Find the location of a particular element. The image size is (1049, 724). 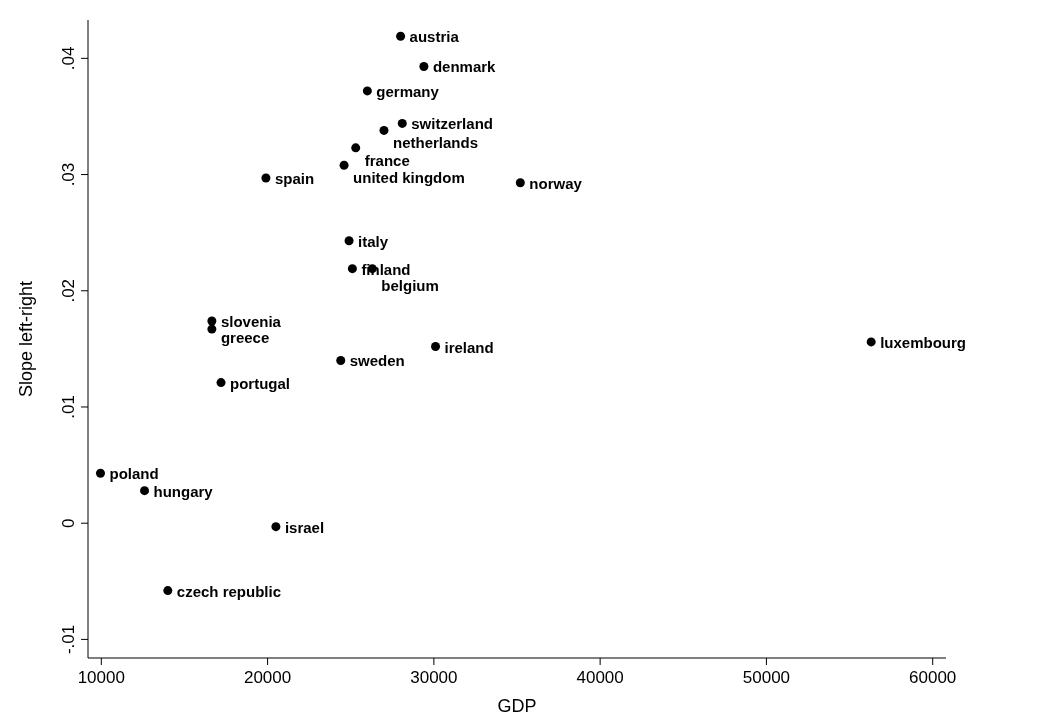

y-tick-label: .01 is located at coordinates (68, 407).